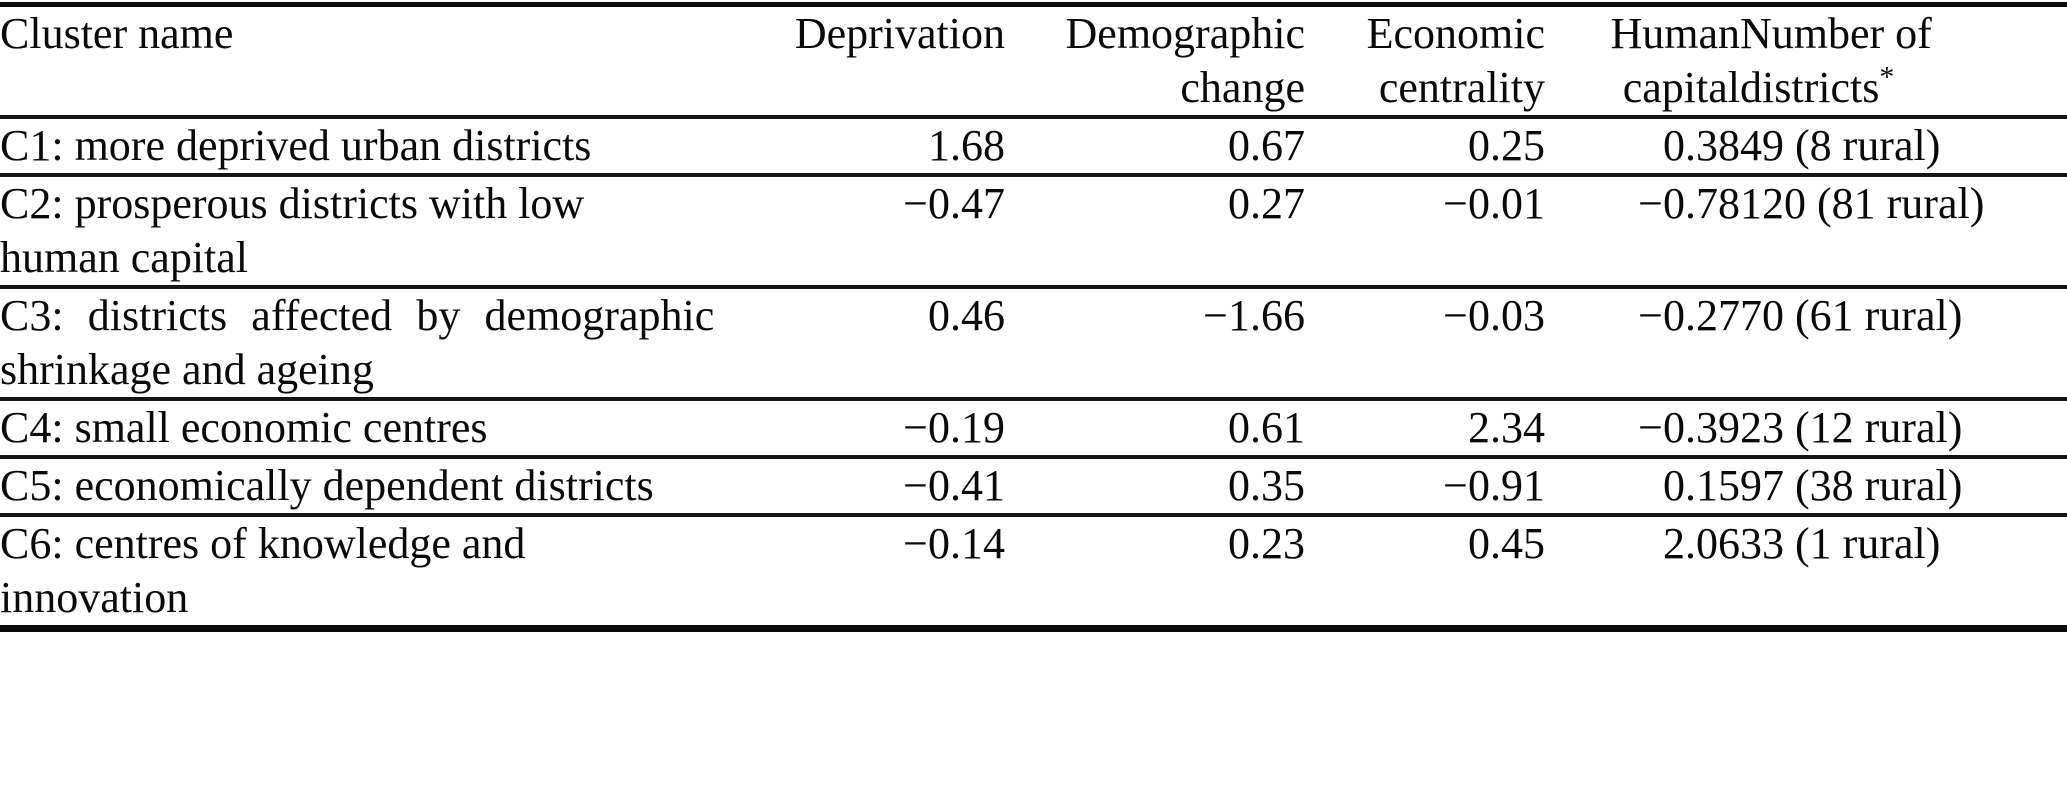 The width and height of the screenshot is (2067, 810). What do you see at coordinates (1887, 77) in the screenshot?
I see `footnote-asterisk: *` at bounding box center [1887, 77].